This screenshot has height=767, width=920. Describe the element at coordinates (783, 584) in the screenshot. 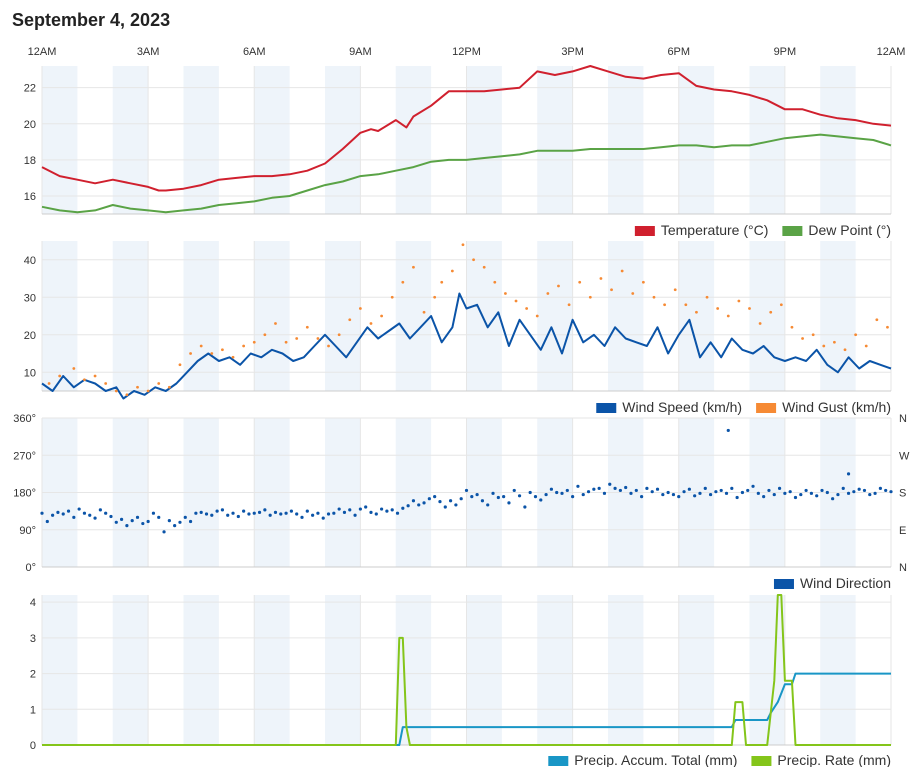

I see `wind-direction-legend-swatch` at that location.